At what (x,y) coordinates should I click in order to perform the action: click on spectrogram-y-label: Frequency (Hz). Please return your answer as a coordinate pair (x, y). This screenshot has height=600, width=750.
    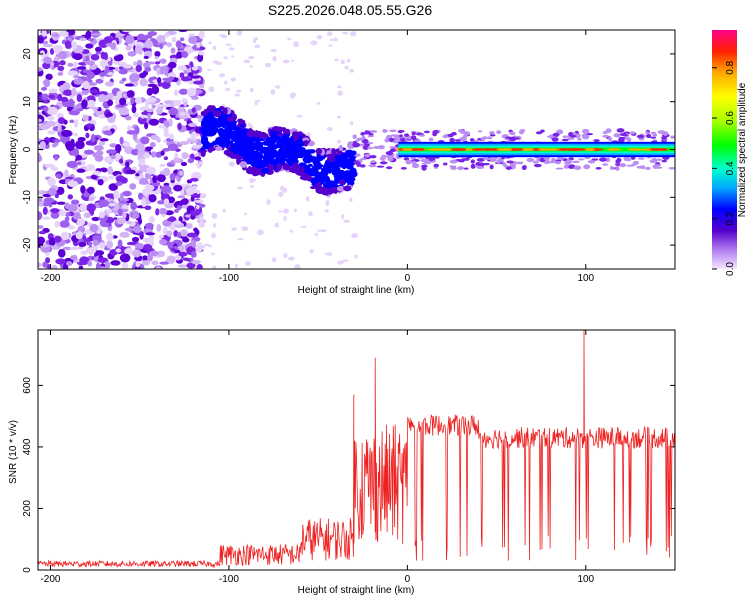
    Looking at the image, I should click on (13, 150).